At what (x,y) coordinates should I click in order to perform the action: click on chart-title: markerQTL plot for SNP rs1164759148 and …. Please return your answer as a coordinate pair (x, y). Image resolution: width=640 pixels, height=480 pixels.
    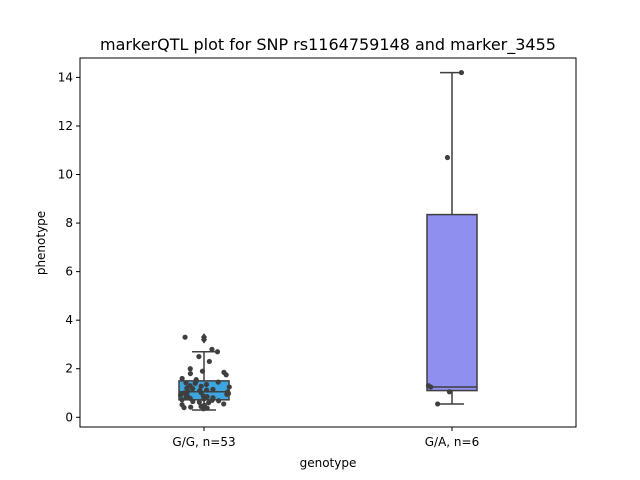
    Looking at the image, I should click on (328, 45).